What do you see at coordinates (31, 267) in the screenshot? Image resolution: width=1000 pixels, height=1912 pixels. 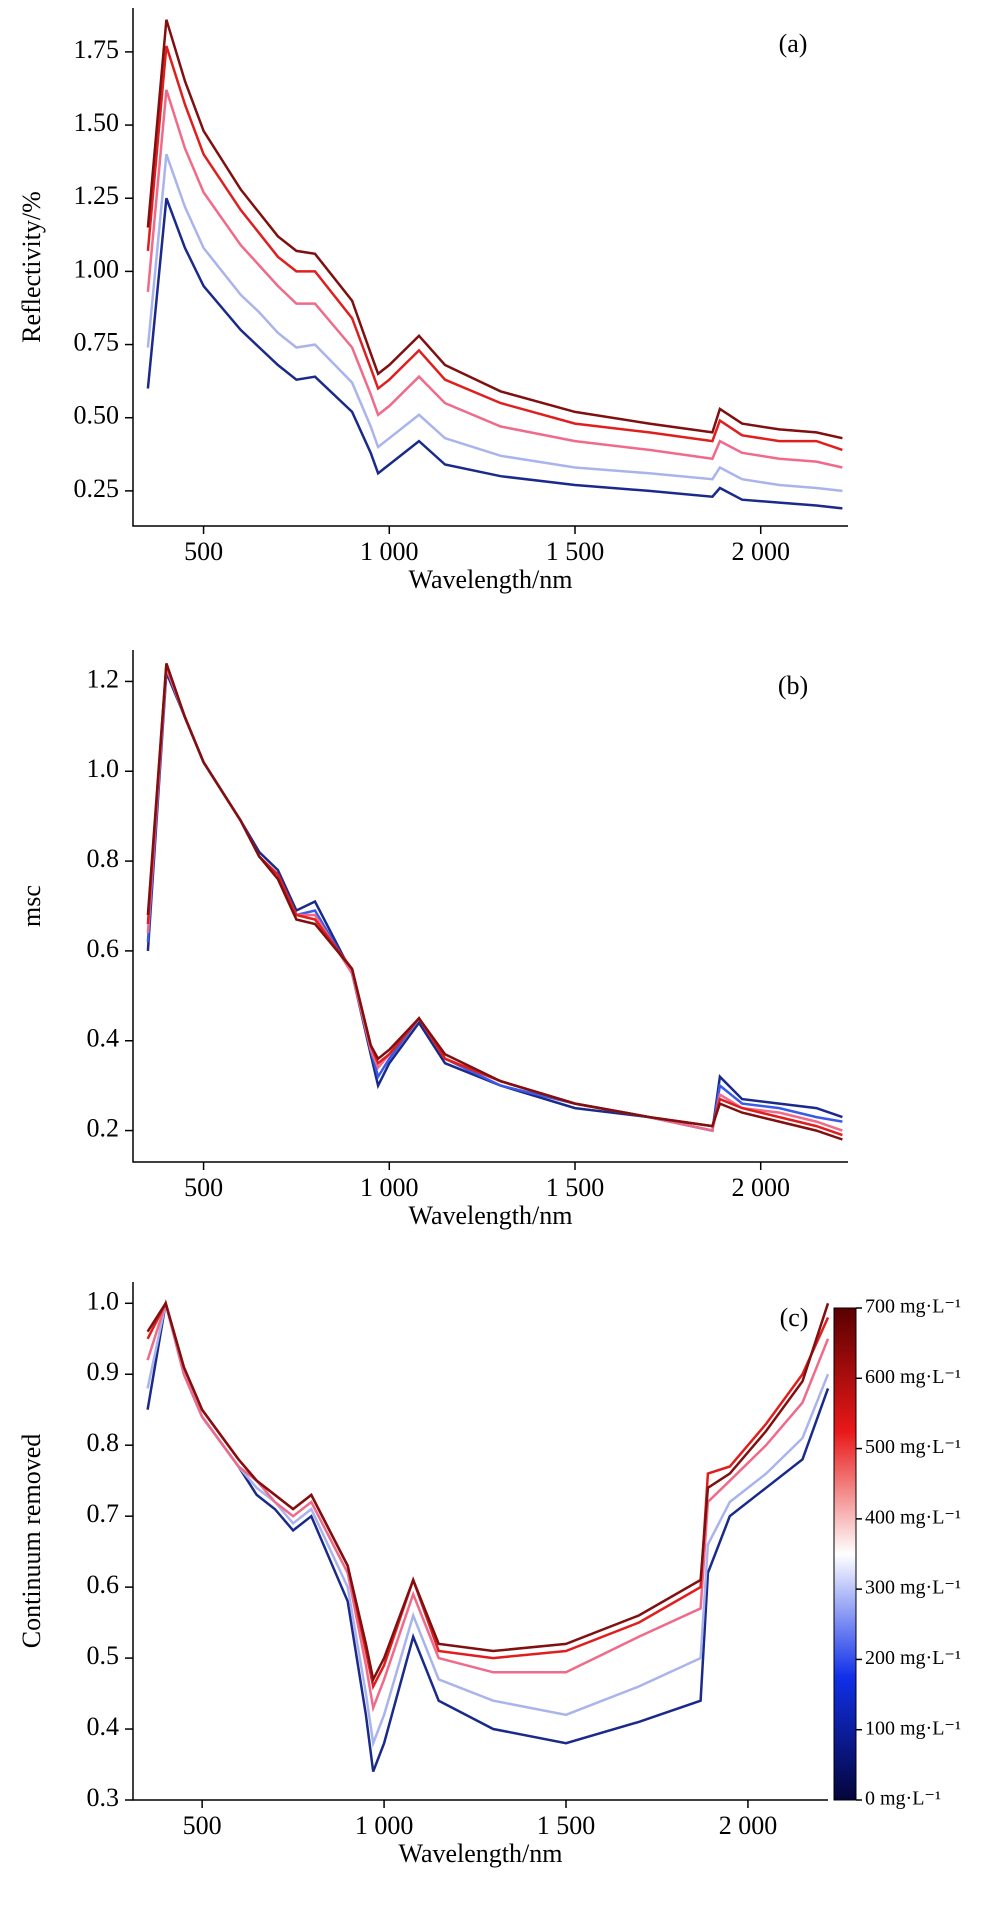 I see `y-axis-label: Reflectivity/%` at bounding box center [31, 267].